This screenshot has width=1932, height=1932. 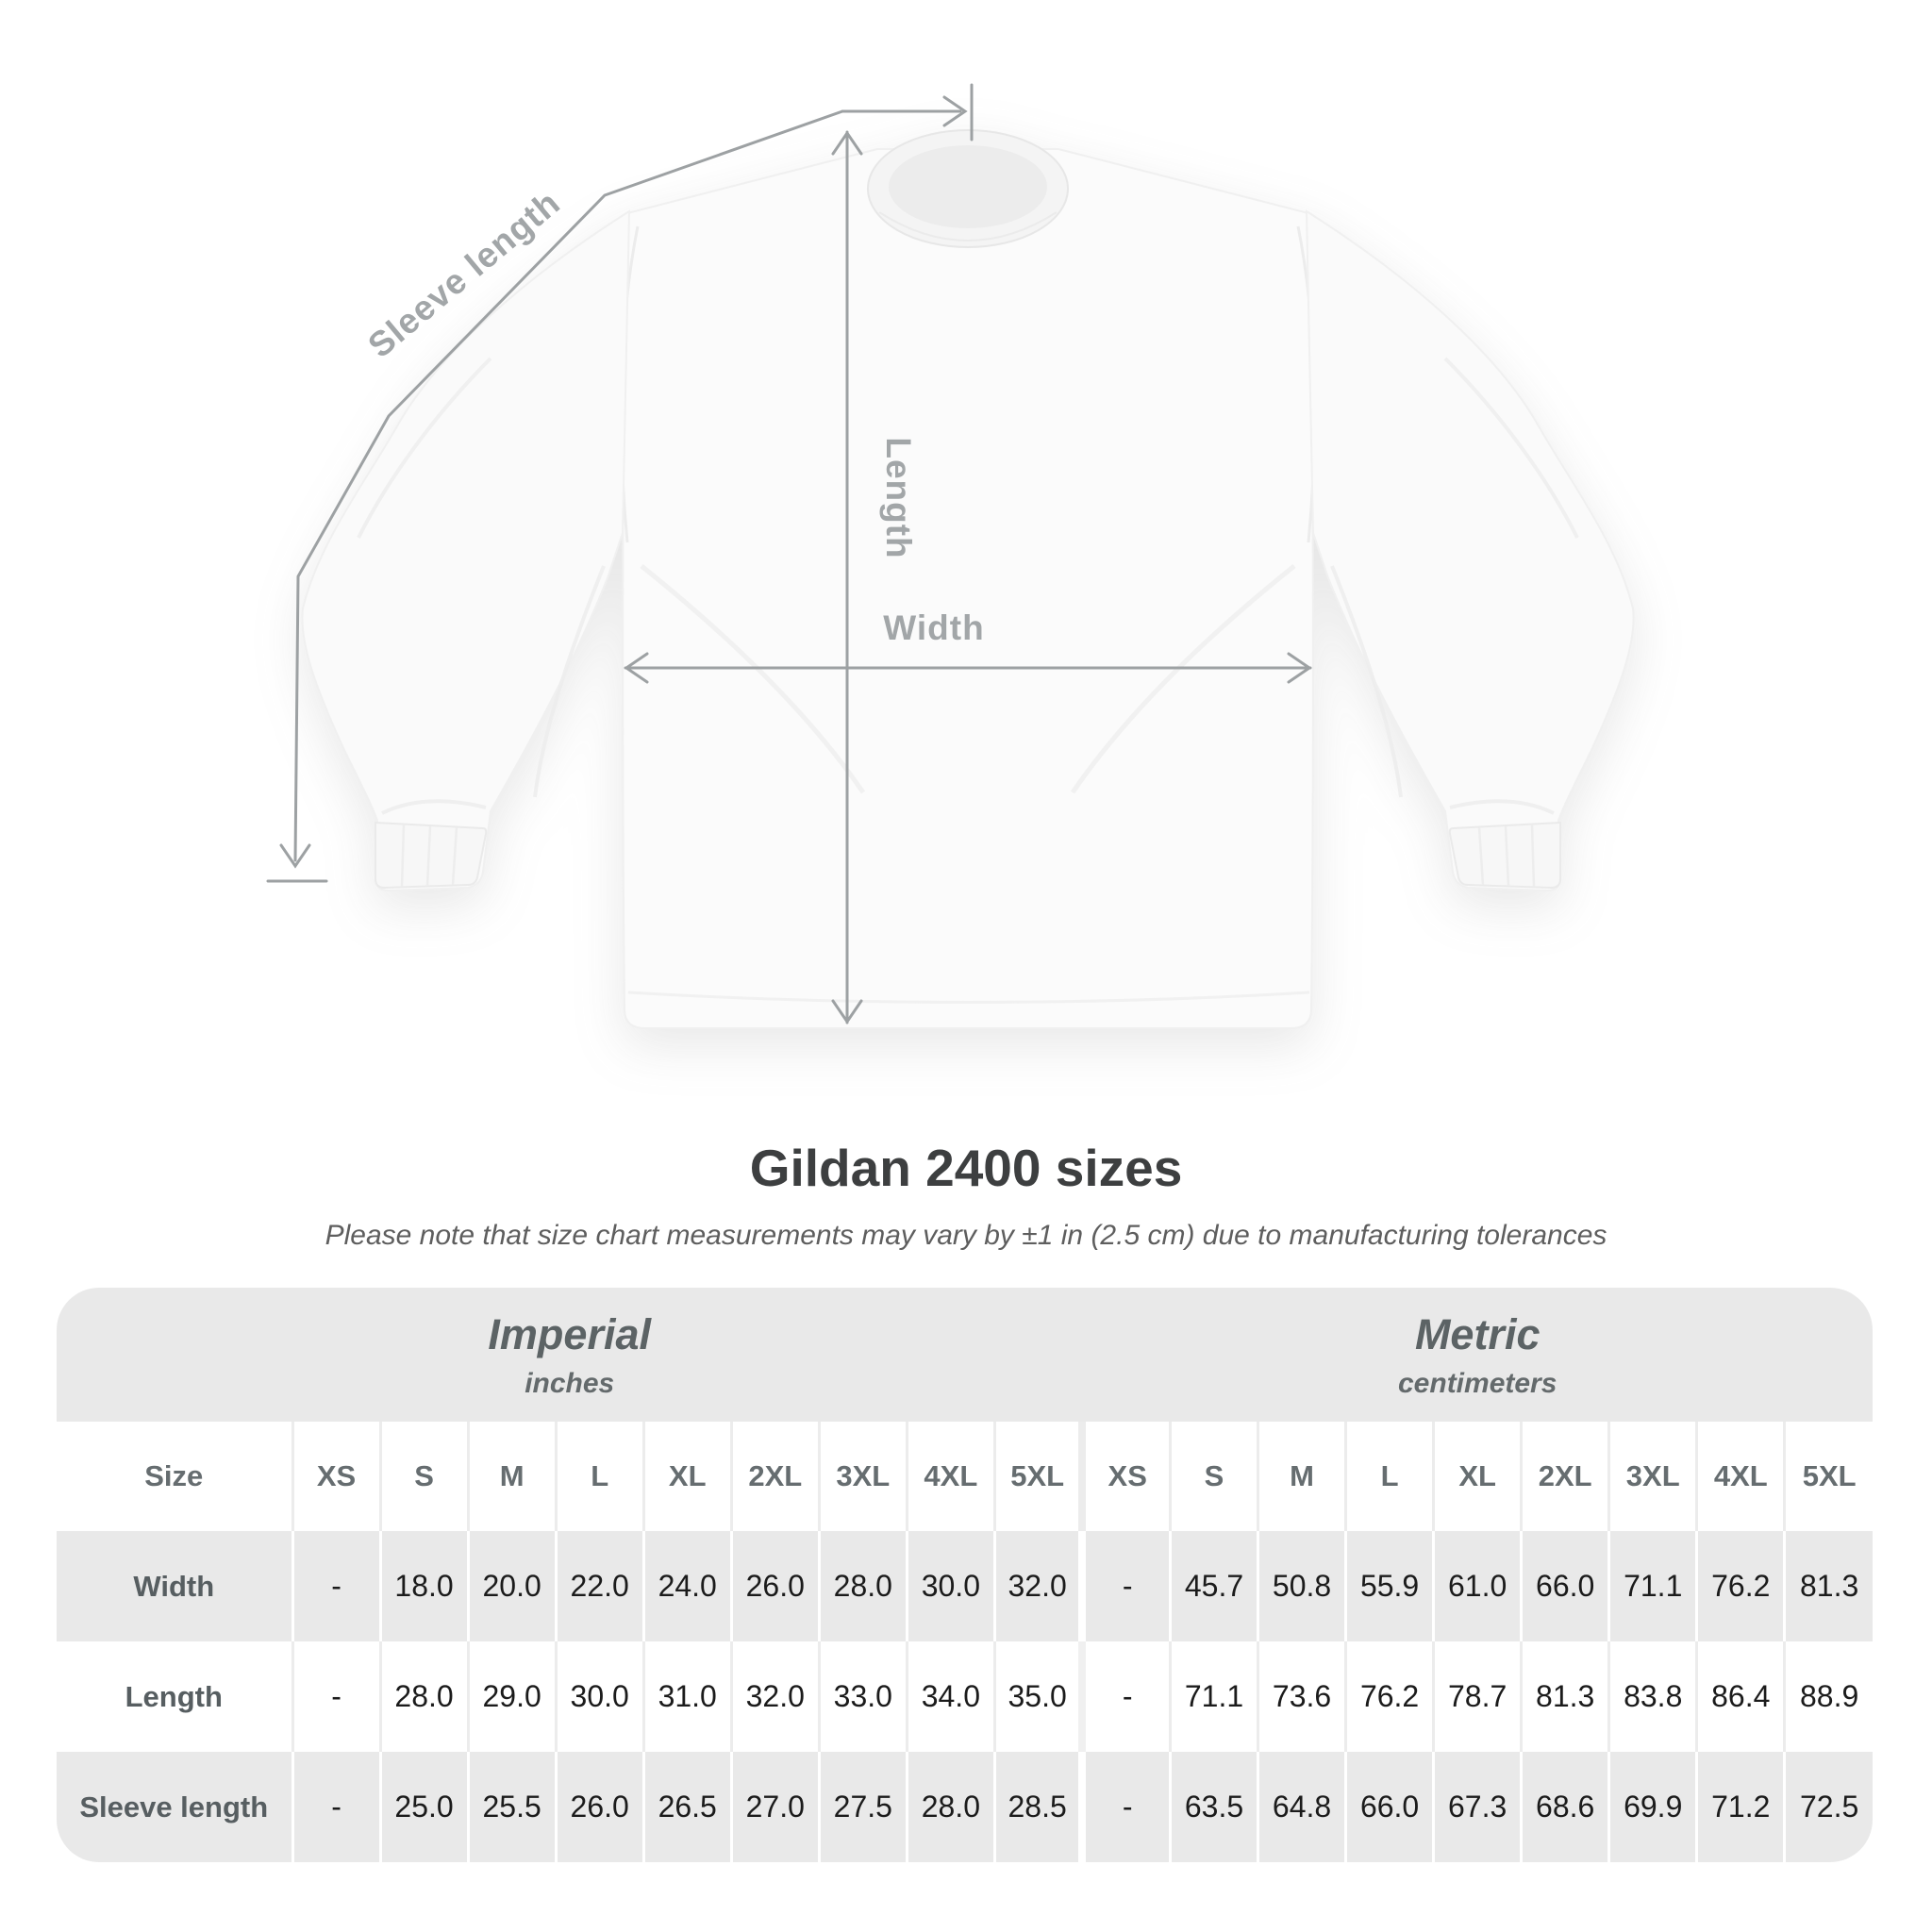 What do you see at coordinates (1477, 1697) in the screenshot?
I see `measurement-value: 78.7` at bounding box center [1477, 1697].